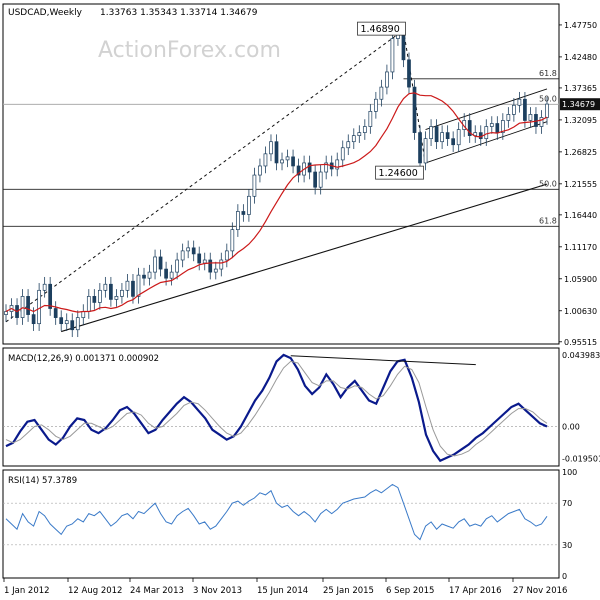  Describe the element at coordinates (580, 342) in the screenshot. I see `price-axis-label: 0.95515` at that location.